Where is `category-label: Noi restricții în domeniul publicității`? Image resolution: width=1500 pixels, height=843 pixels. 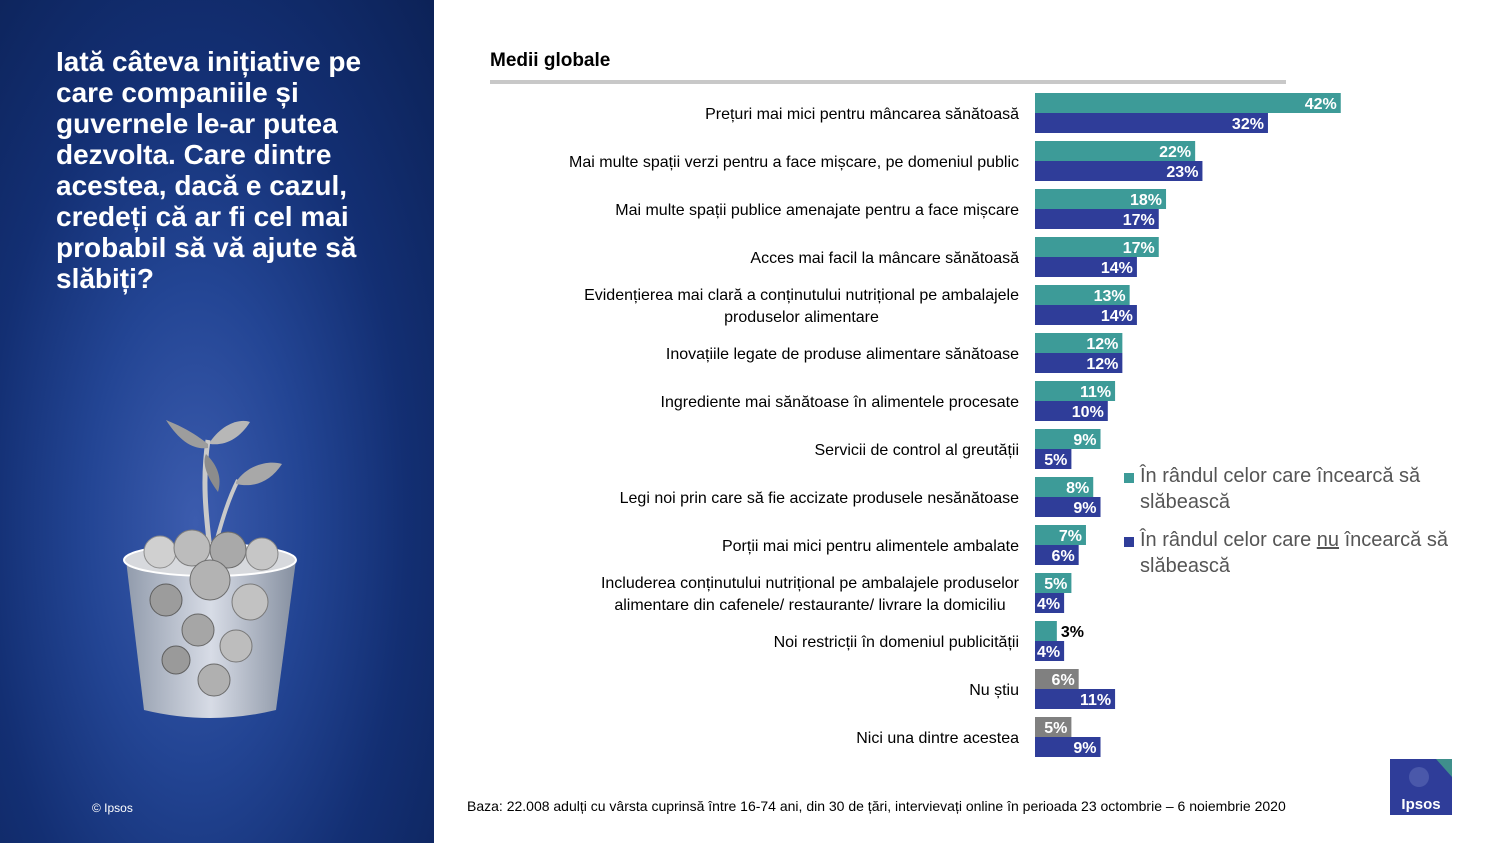
category-label: Noi restricții în domeniul publicității is located at coordinates (896, 642).